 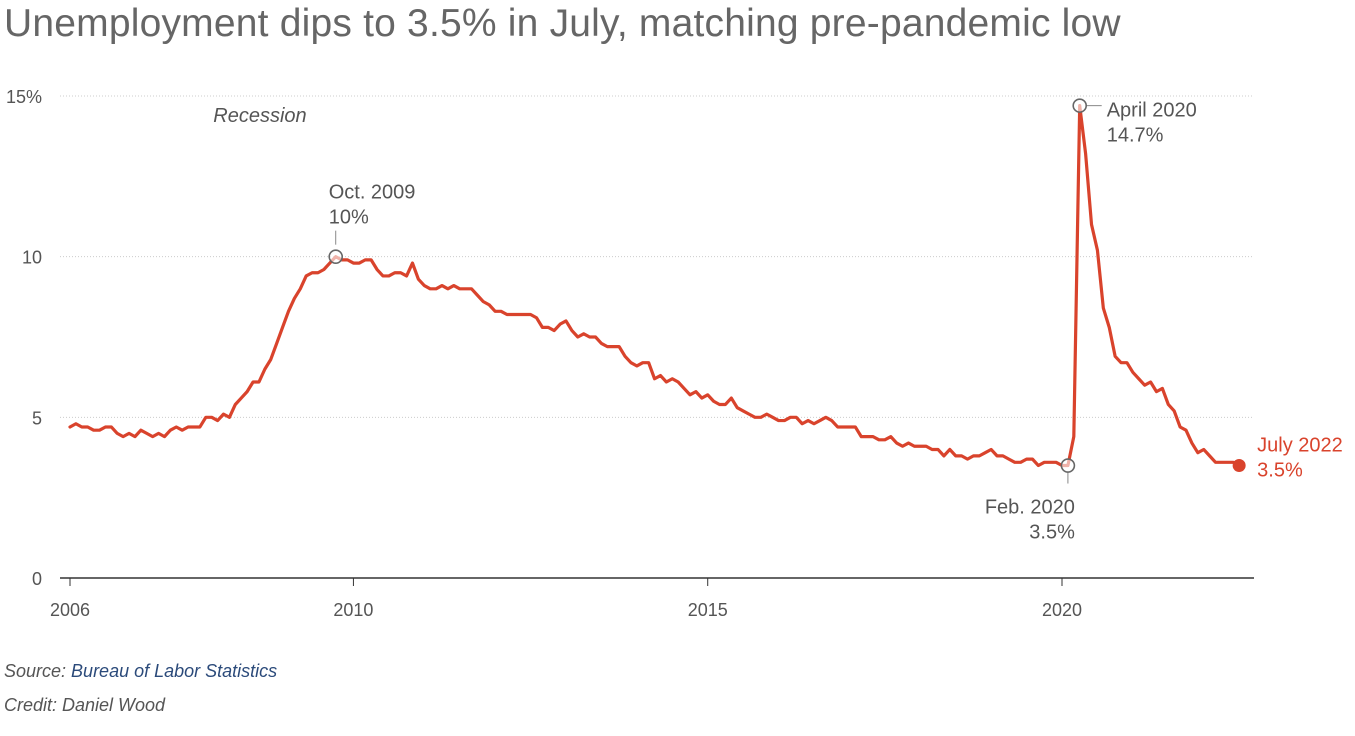 What do you see at coordinates (37, 418) in the screenshot?
I see `y-tick-label: 5` at bounding box center [37, 418].